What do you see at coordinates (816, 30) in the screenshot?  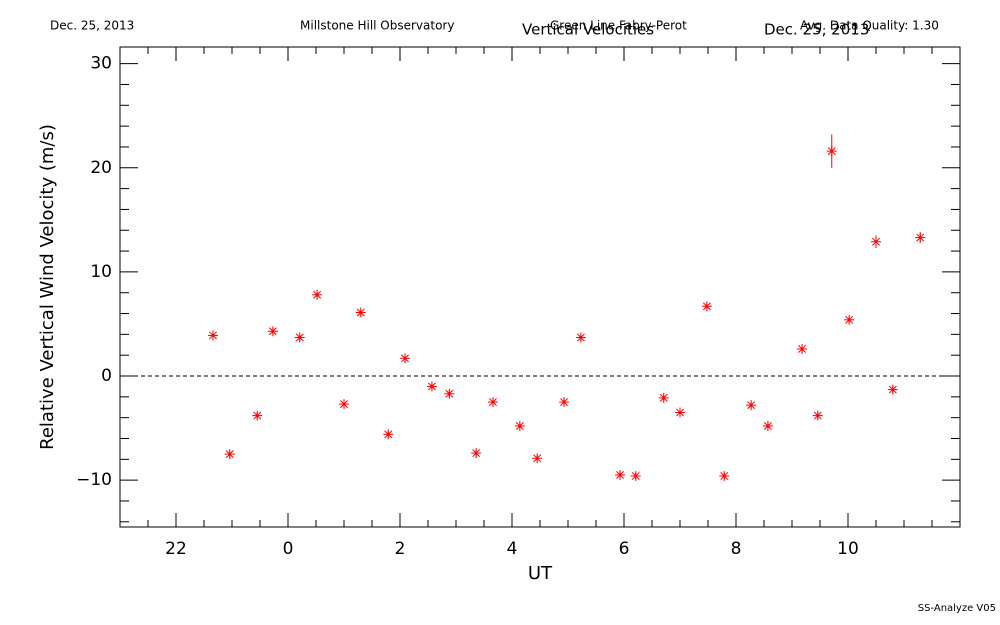 I see `chart-subtitle: Dec. 25, 2013` at bounding box center [816, 30].